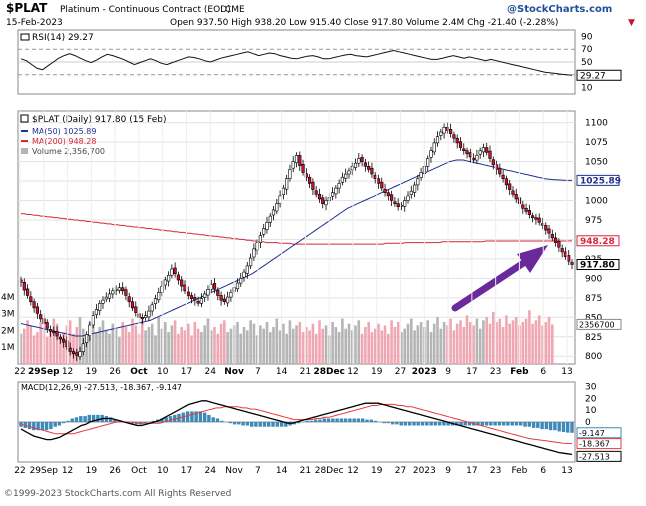 The image size is (646, 506). Describe the element at coordinates (67, 471) in the screenshot. I see `macd-x-tick-label: 12` at that location.